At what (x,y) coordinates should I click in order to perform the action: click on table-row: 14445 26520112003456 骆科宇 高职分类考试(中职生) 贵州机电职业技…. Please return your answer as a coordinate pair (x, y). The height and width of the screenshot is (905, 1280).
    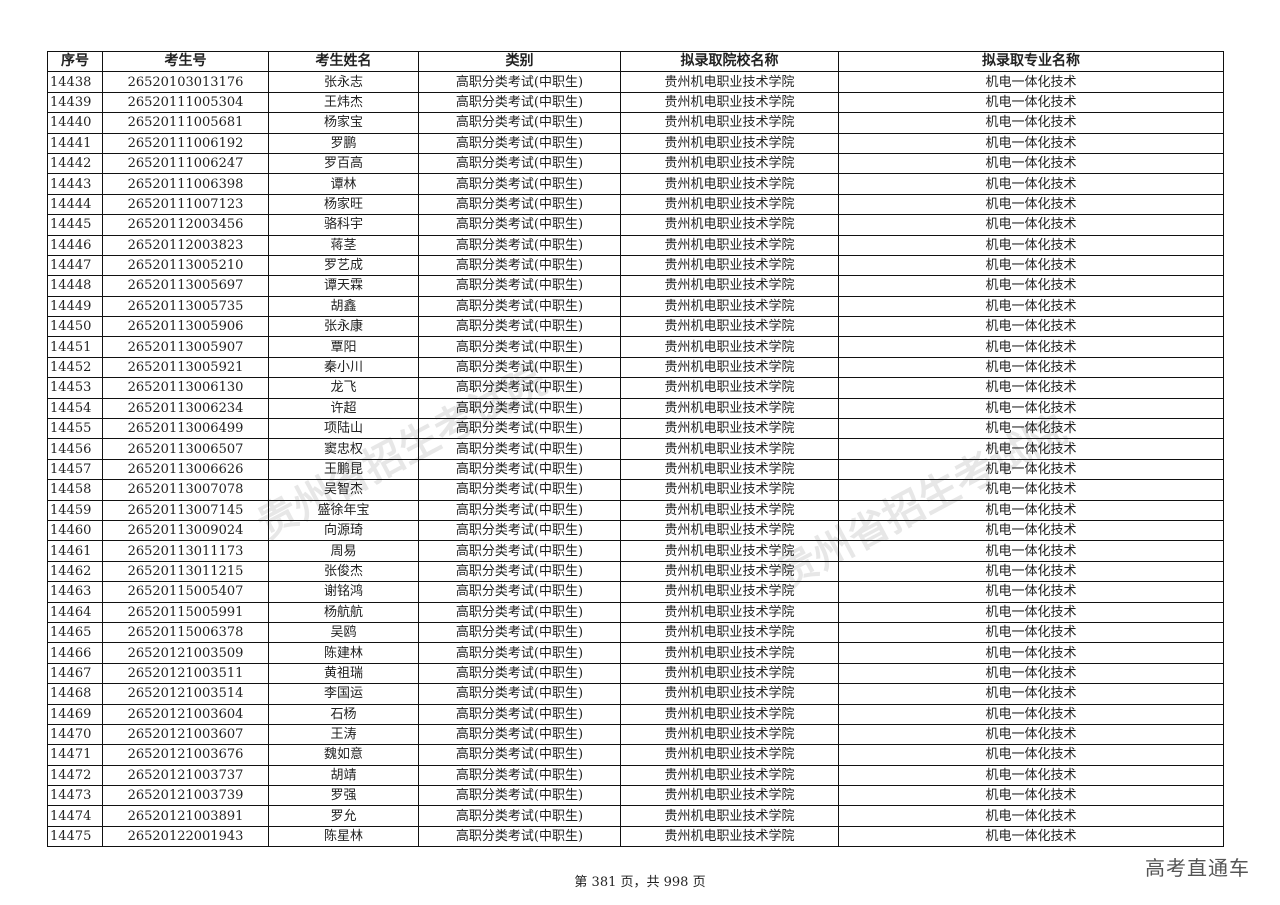
    Looking at the image, I should click on (635, 225).